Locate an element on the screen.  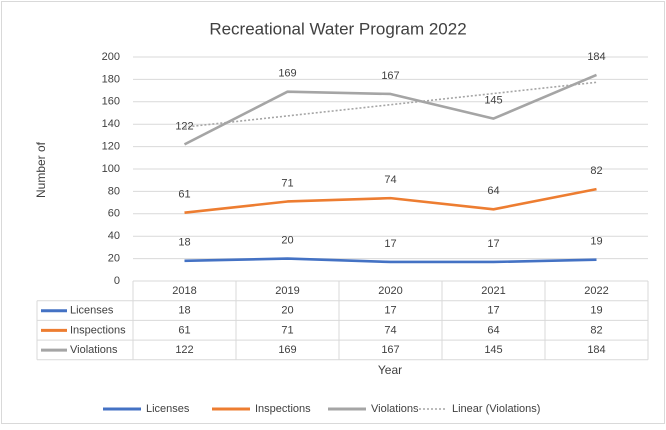
legend-label: Inspections is located at coordinates (283, 409).